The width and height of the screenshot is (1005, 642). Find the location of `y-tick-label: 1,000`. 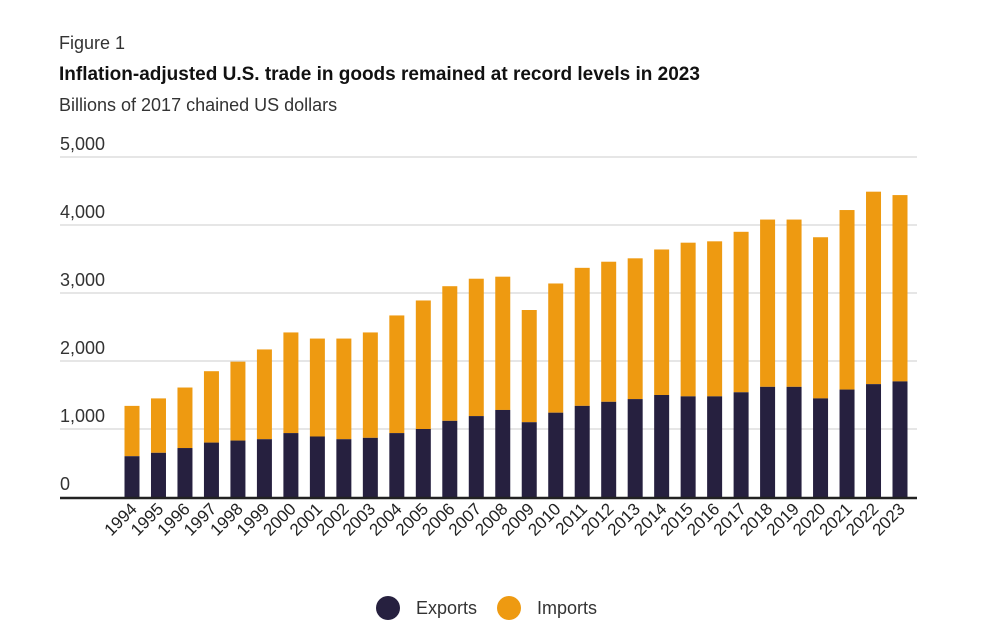

y-tick-label: 1,000 is located at coordinates (82, 416).